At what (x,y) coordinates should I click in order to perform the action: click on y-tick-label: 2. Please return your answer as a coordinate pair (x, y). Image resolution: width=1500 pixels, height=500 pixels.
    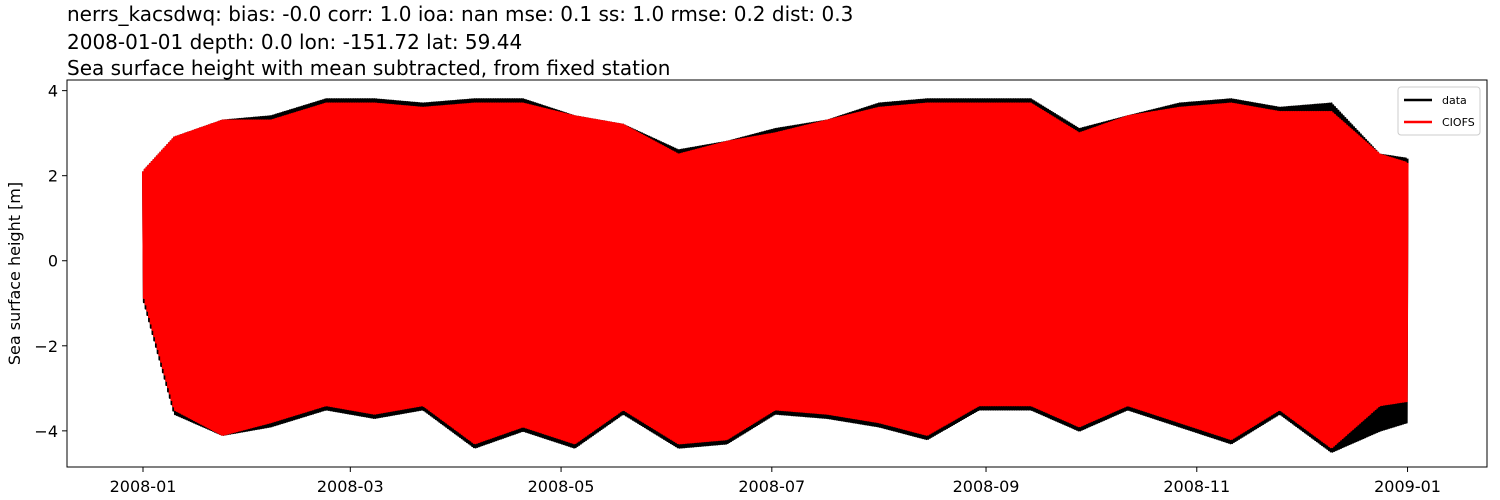
    Looking at the image, I should click on (53, 176).